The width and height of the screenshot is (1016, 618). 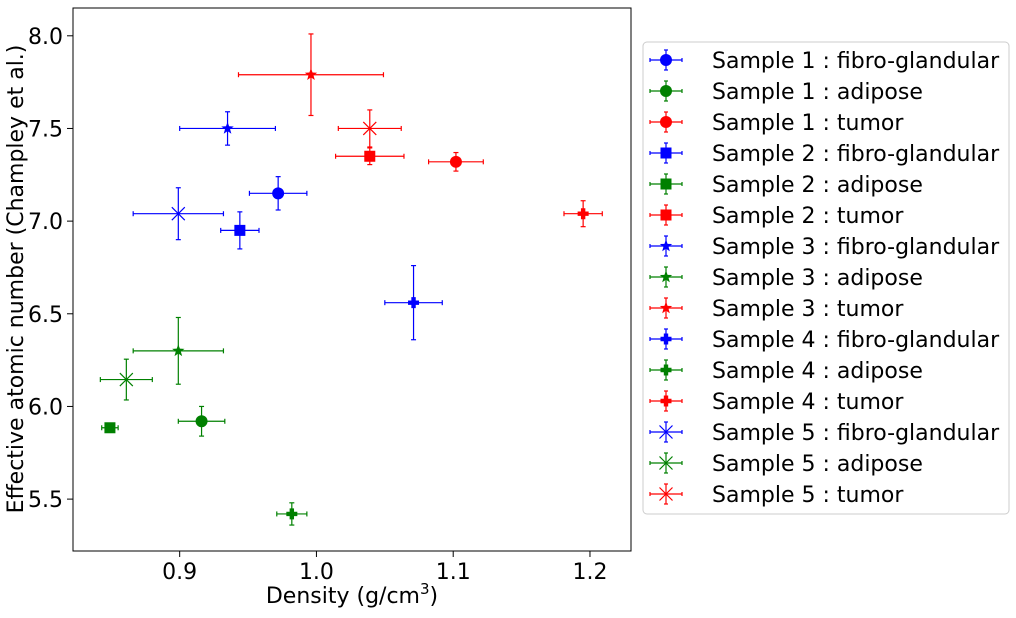 What do you see at coordinates (343, 596) in the screenshot?
I see `x-axis-label-text: Density (g/cm` at bounding box center [343, 596].